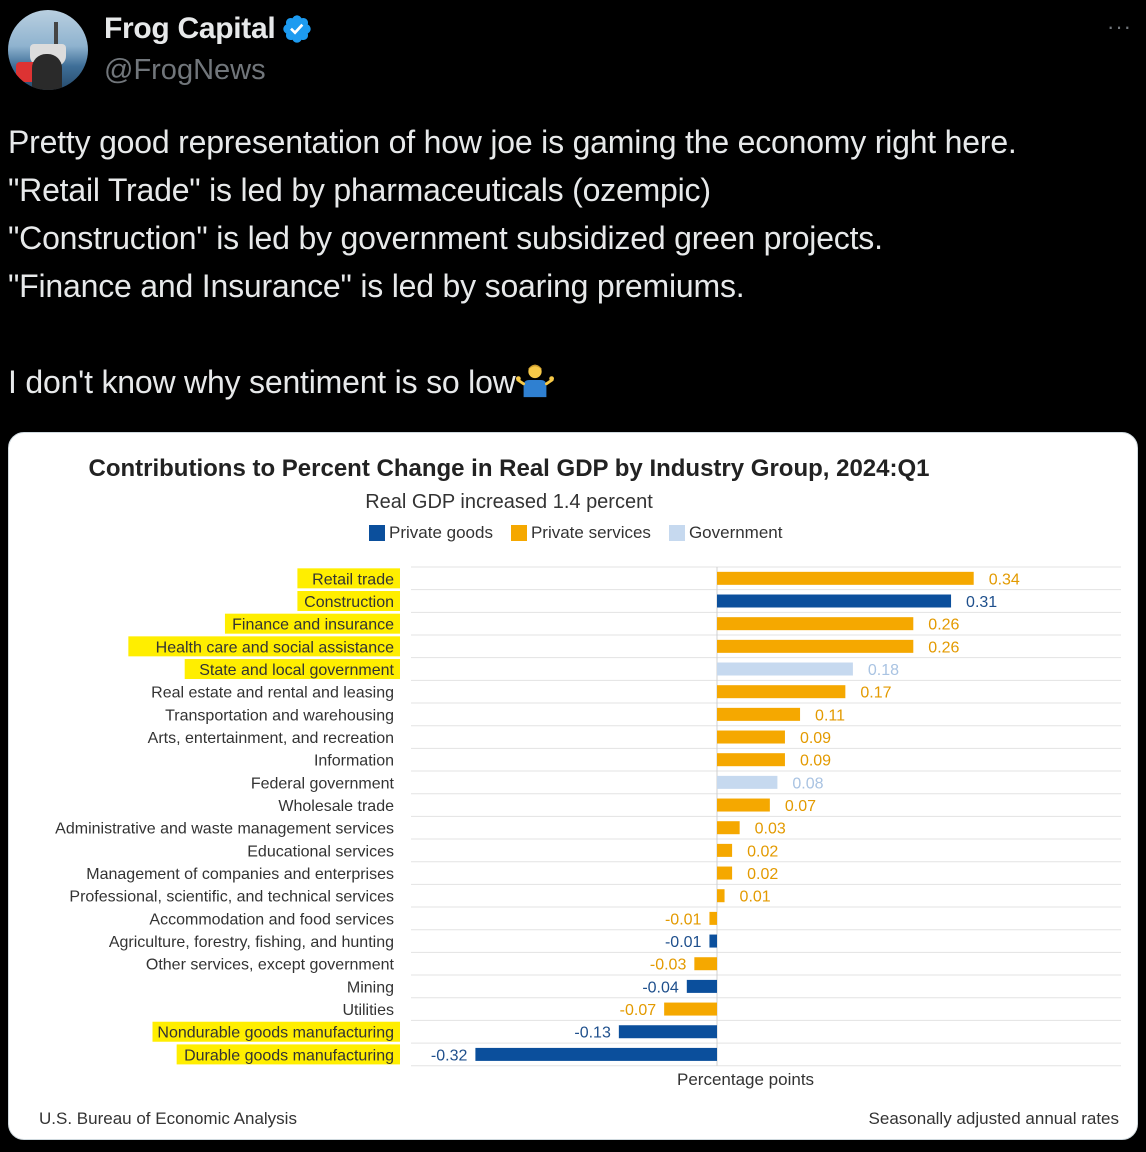  I want to click on legend-item-government: Government, so click(725, 533).